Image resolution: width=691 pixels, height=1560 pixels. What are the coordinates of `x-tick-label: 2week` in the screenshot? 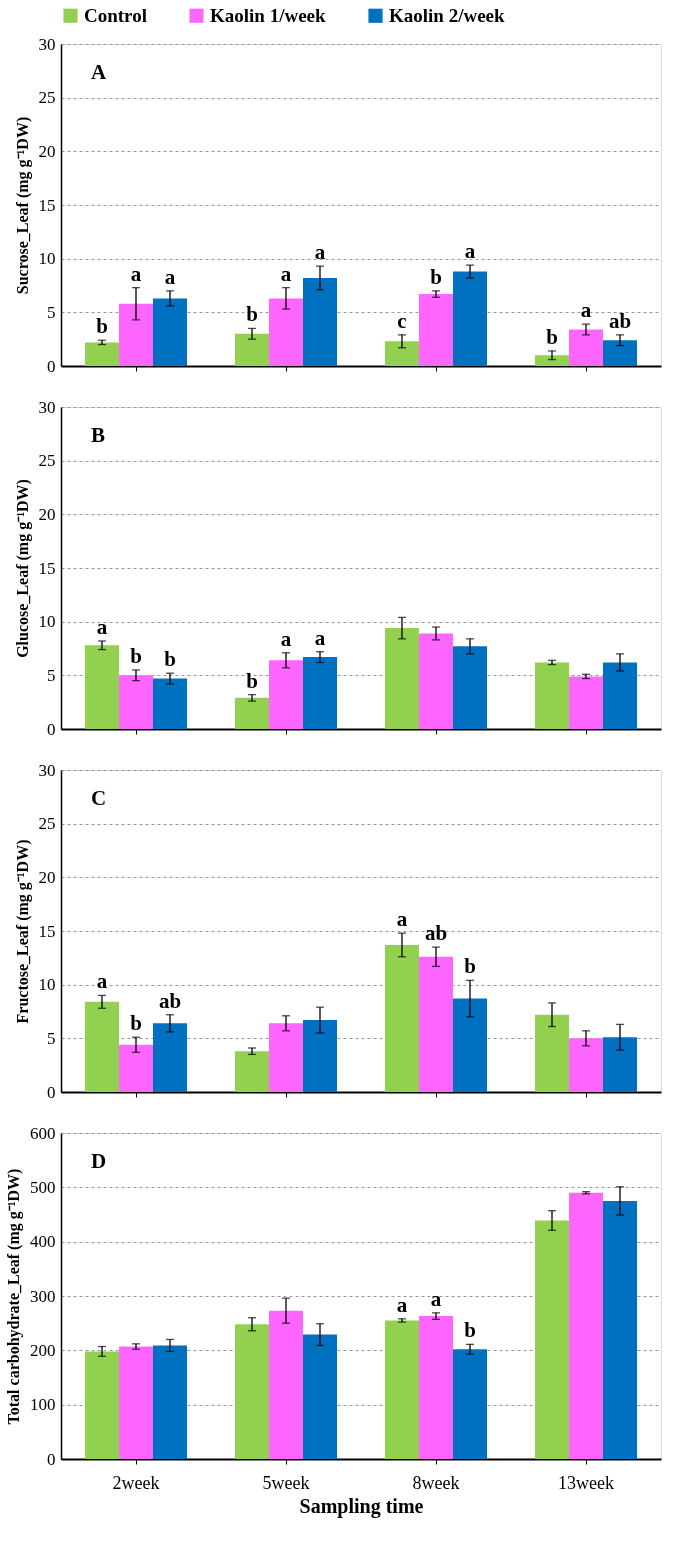 It's located at (136, 1482).